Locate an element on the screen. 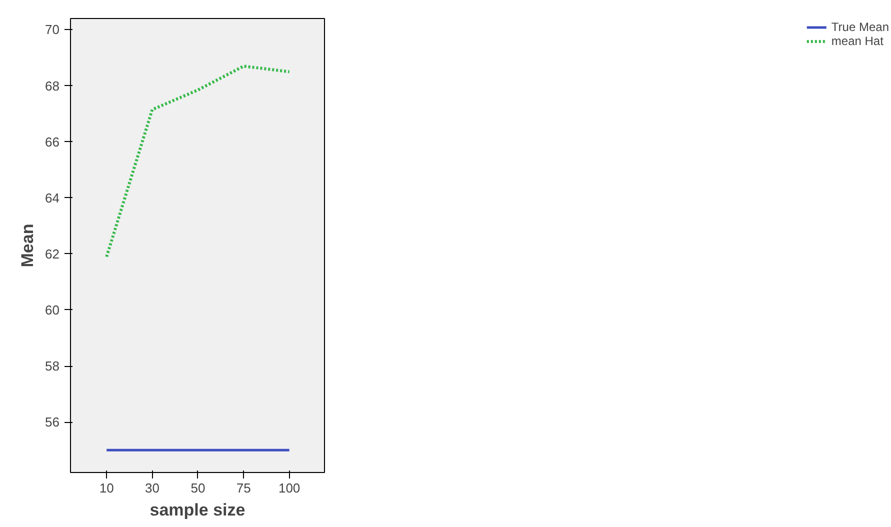 The image size is (891, 527). y-tick-label: 64 is located at coordinates (52, 198).